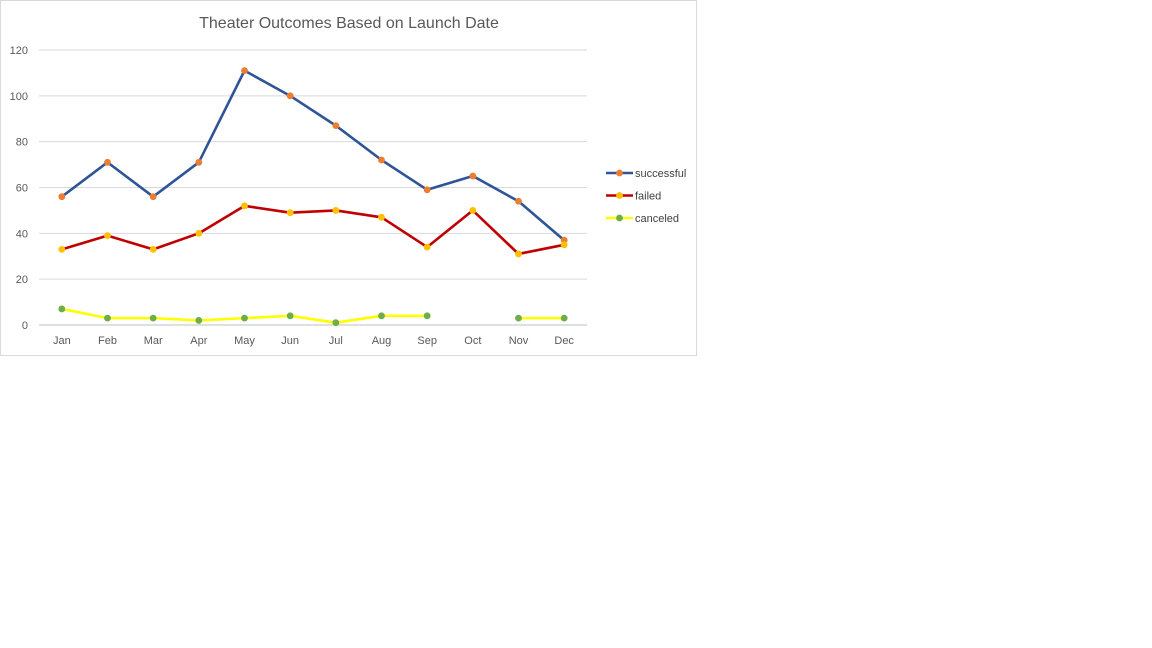 This screenshot has width=1152, height=648. I want to click on y-tick-label: 20, so click(22, 280).